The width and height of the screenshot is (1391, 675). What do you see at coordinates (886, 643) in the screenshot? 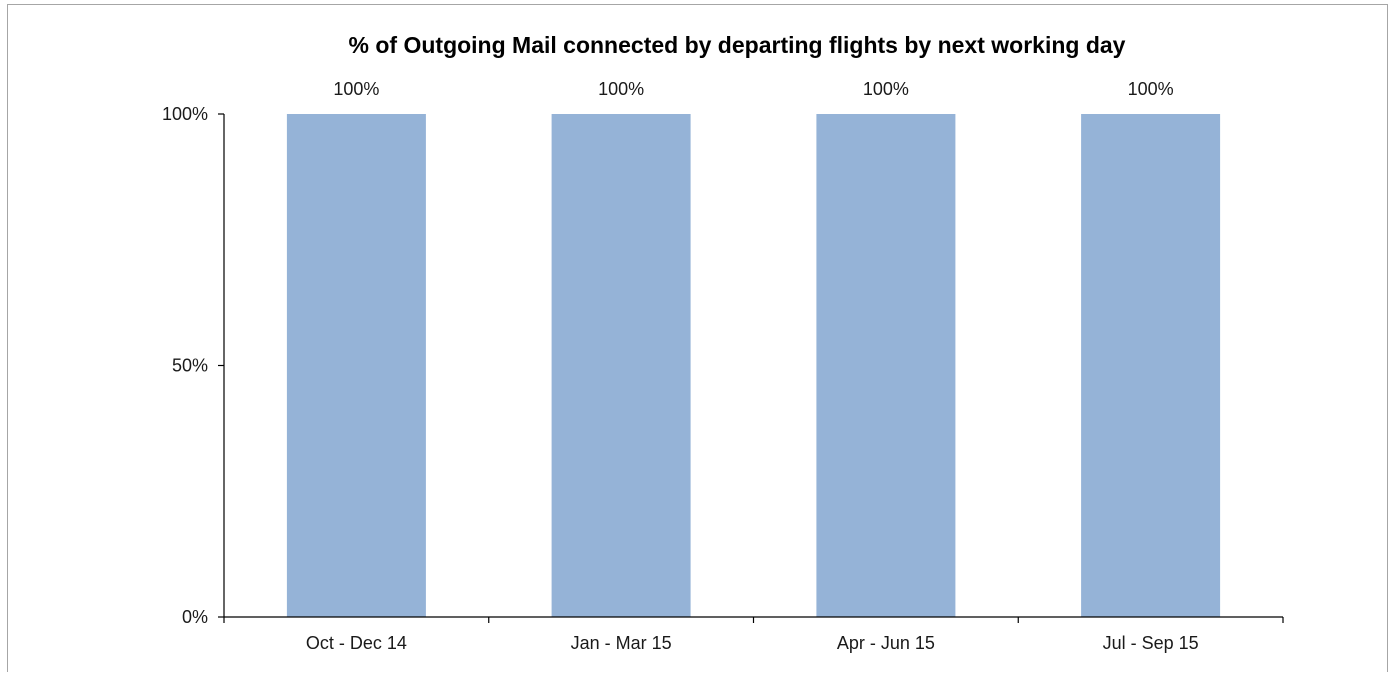
I see `x-tick-label: Apr - Jun 15` at bounding box center [886, 643].